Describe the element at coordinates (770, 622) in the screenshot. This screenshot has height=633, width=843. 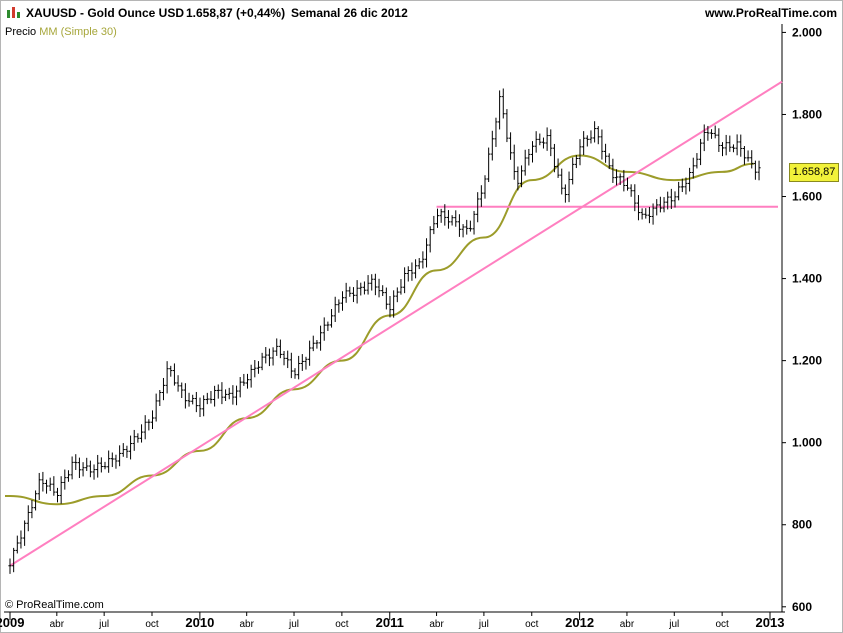
I see `x-tick-label: 2013` at that location.